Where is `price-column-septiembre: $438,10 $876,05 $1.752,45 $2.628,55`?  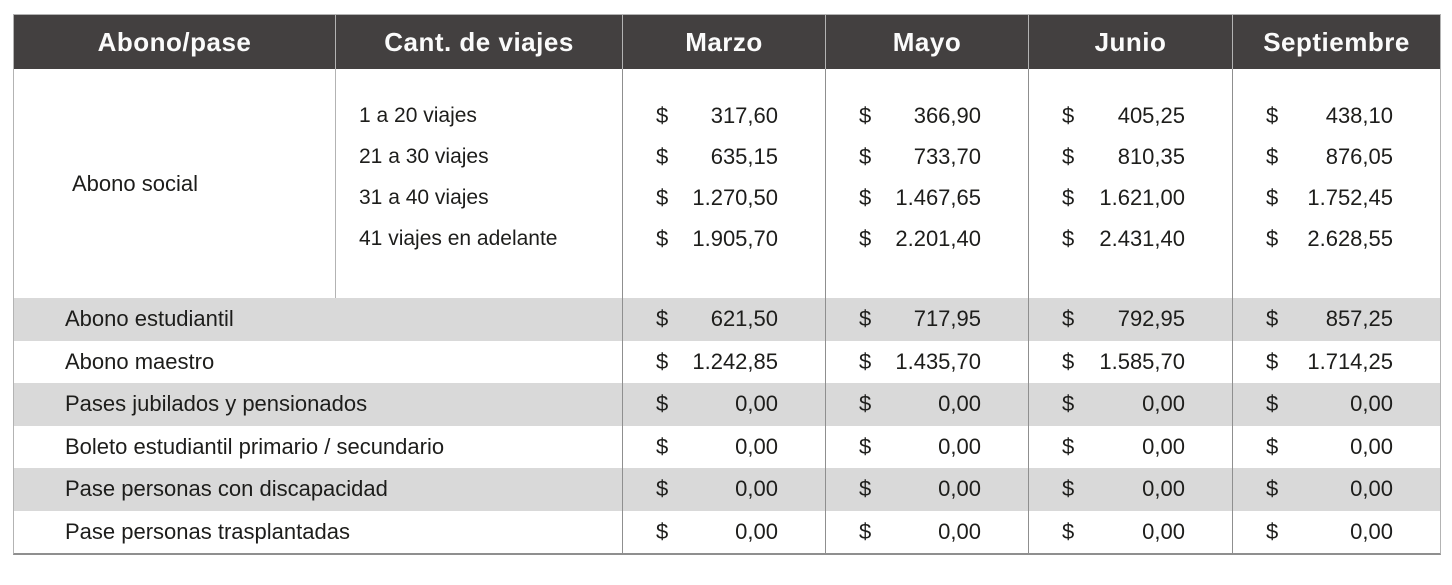
price-column-septiembre: $438,10 $876,05 $1.752,45 $2.628,55 is located at coordinates (1336, 183).